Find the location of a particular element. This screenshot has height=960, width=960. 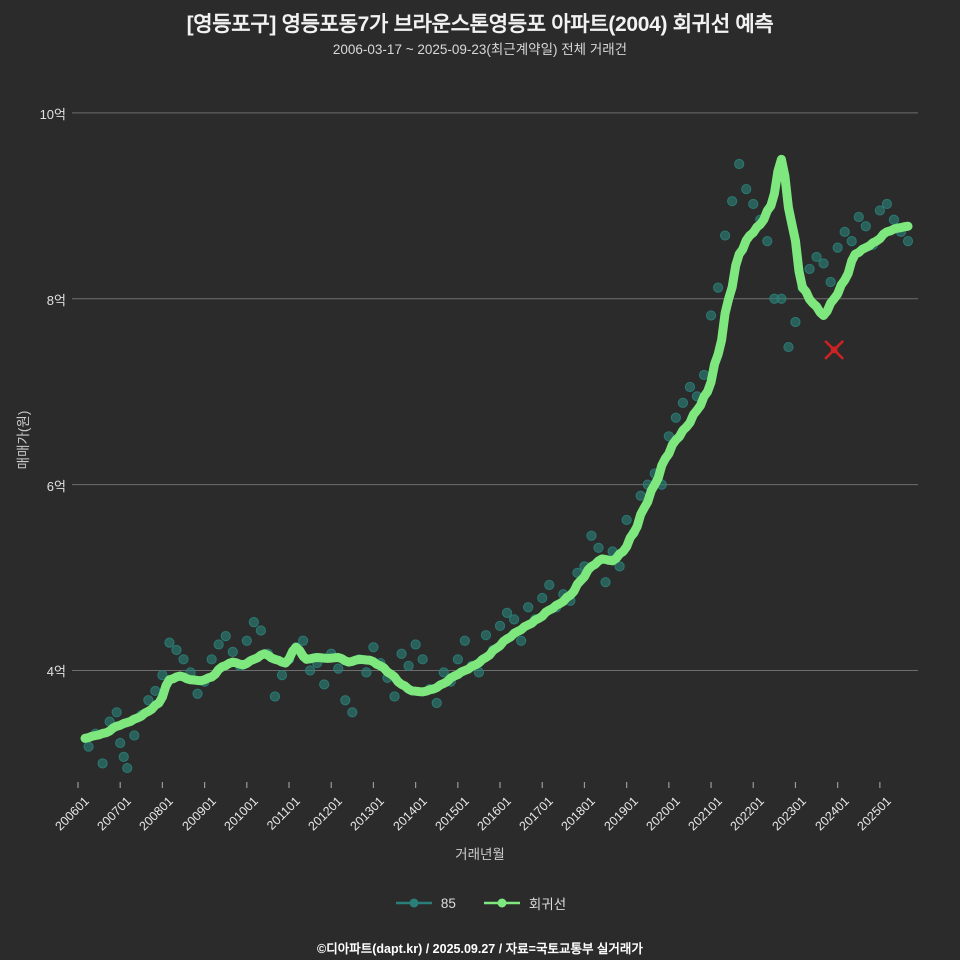

y-tick-label-1: 8억 is located at coordinates (56, 300).